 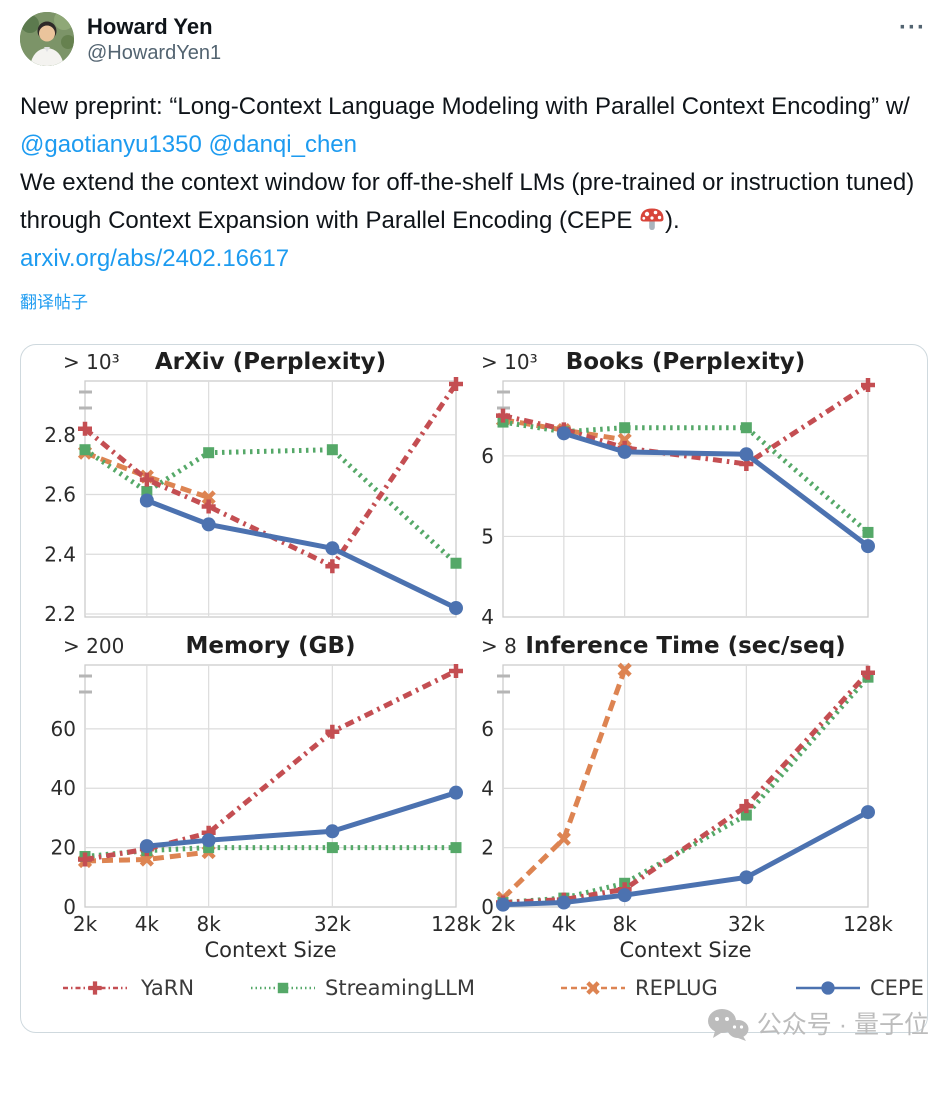 What do you see at coordinates (93, 646) in the screenshot?
I see `axis-break-label: > 200` at bounding box center [93, 646].